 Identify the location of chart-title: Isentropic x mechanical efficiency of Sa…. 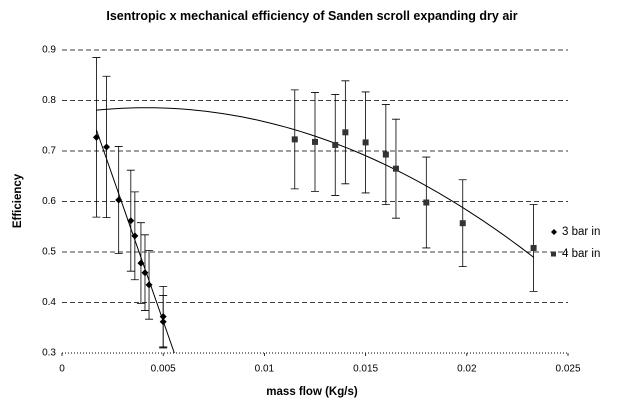
(312, 16).